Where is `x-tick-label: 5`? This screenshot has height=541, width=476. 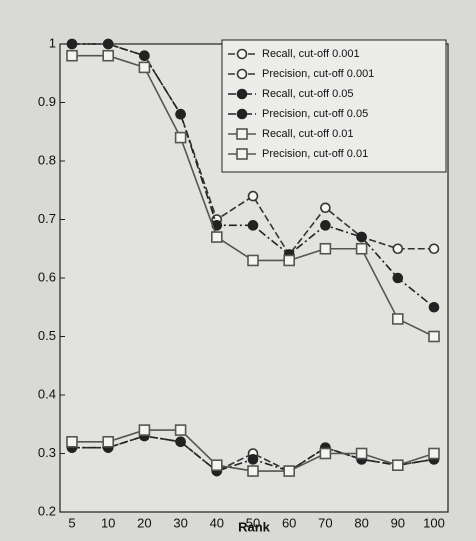
x-tick-label: 5 is located at coordinates (71, 522).